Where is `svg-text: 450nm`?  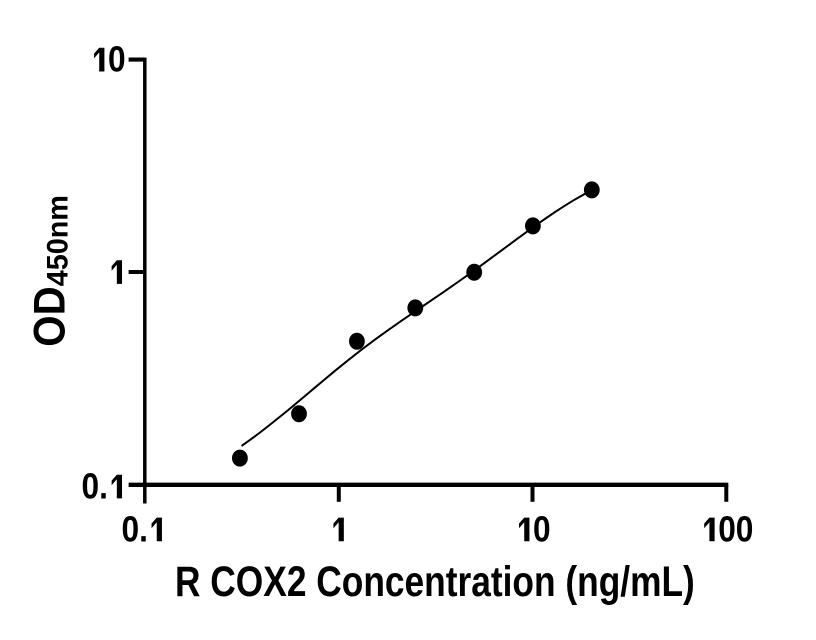
svg-text: 450nm is located at coordinates (58, 240).